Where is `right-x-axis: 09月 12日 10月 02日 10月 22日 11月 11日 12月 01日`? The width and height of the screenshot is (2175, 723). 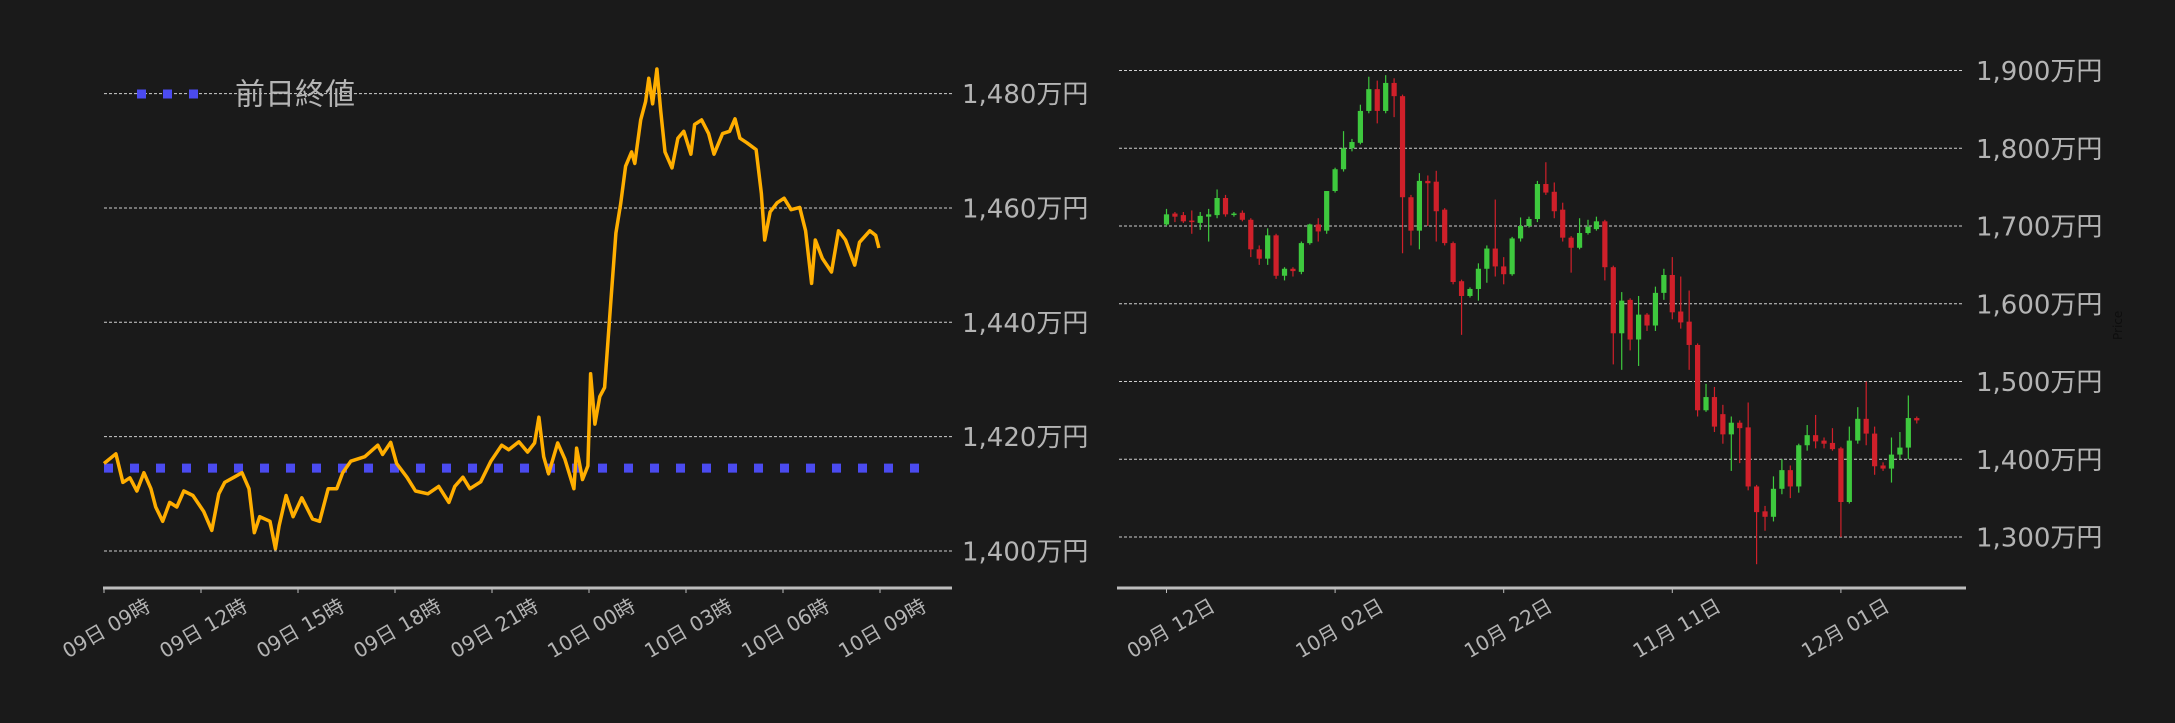
right-x-axis: 09月 12日 10月 02日 10月 22日 11月 11日 12月 01日 is located at coordinates (1541, 624).